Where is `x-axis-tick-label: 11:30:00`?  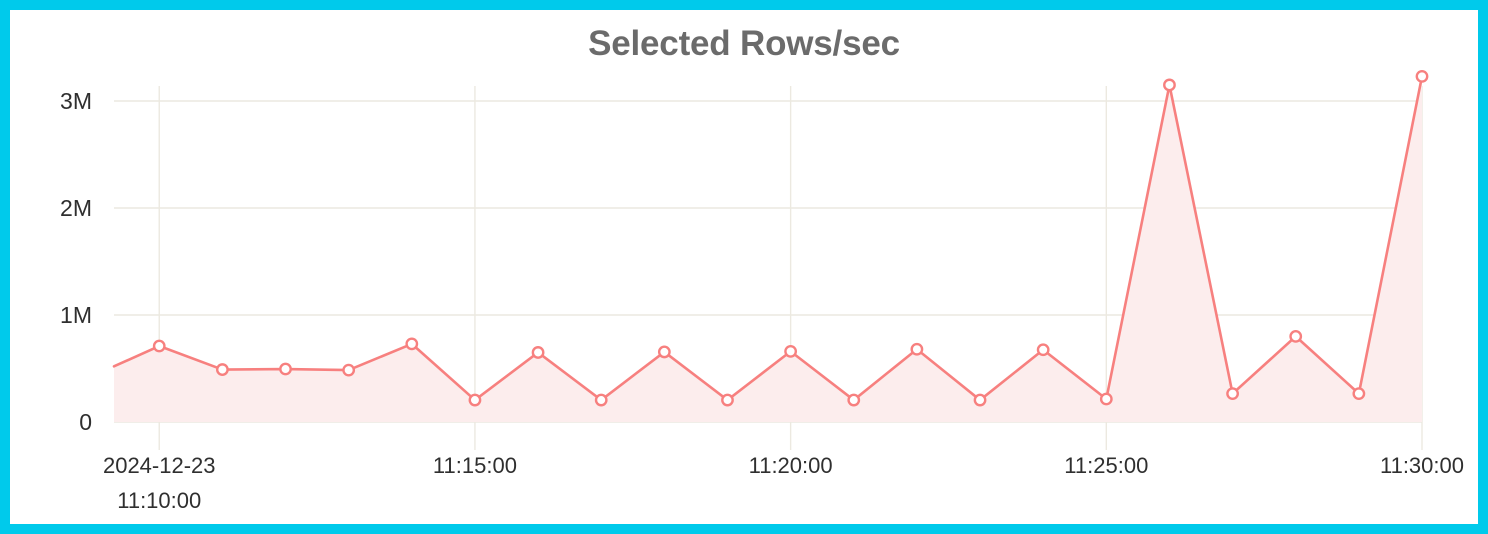 x-axis-tick-label: 11:30:00 is located at coordinates (1422, 465).